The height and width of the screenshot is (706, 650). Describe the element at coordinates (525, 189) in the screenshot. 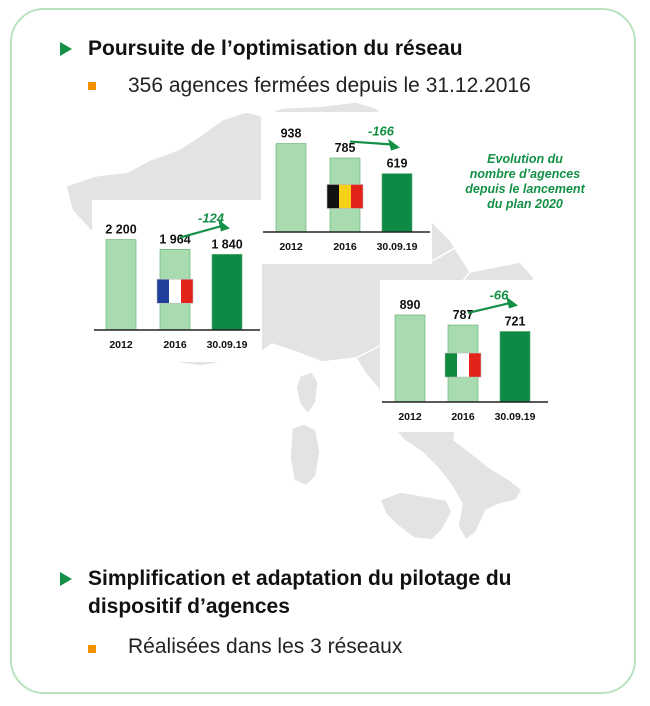

I see `note-line-3: depuis le lancement` at that location.